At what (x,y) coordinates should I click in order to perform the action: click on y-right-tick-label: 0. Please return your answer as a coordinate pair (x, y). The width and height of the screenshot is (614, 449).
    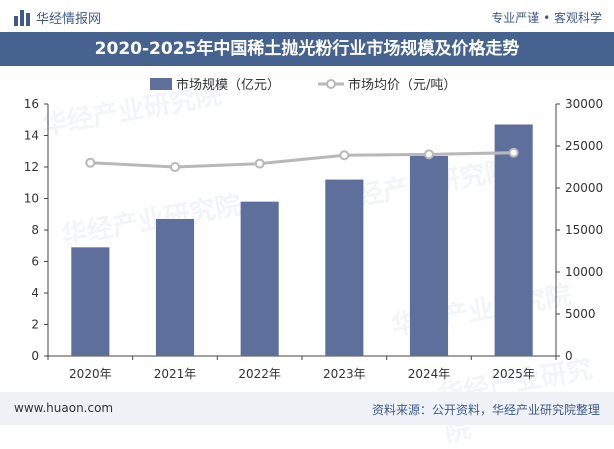
    Looking at the image, I should click on (569, 356).